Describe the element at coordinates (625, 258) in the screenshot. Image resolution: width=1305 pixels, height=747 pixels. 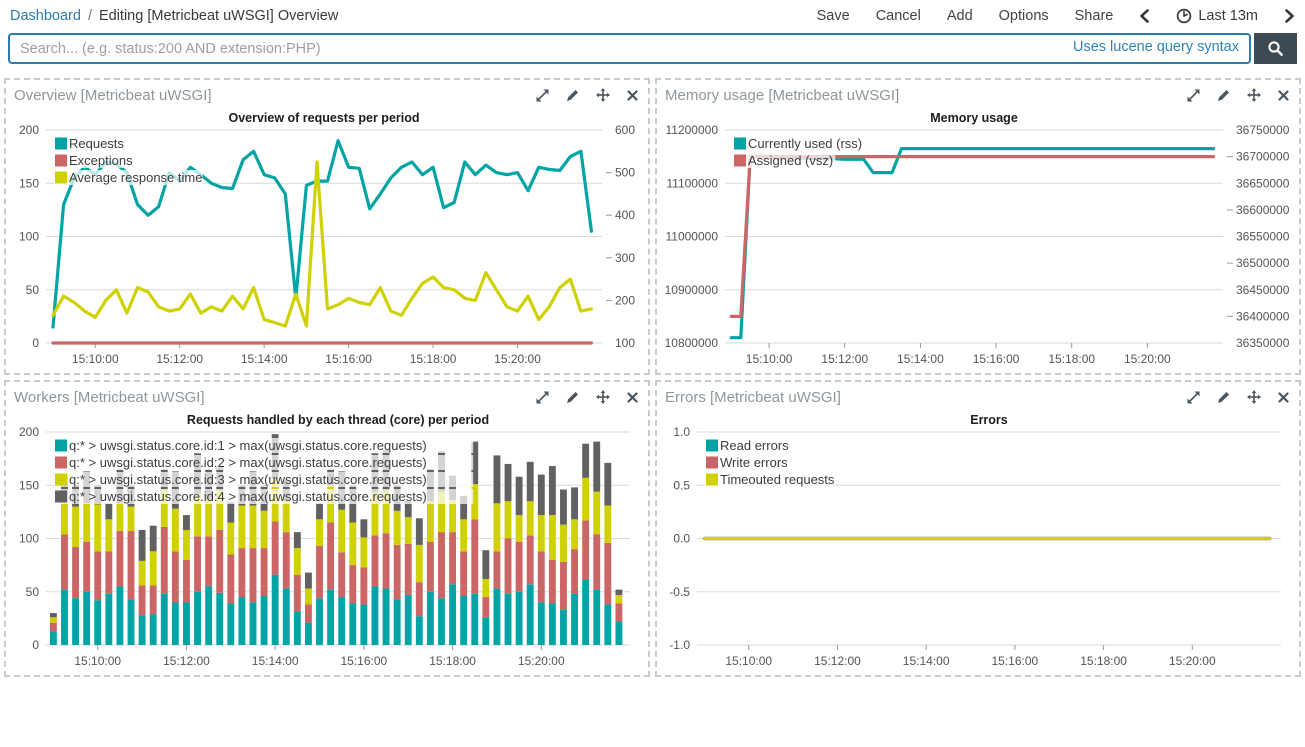
I see `svg-text: 300` at that location.